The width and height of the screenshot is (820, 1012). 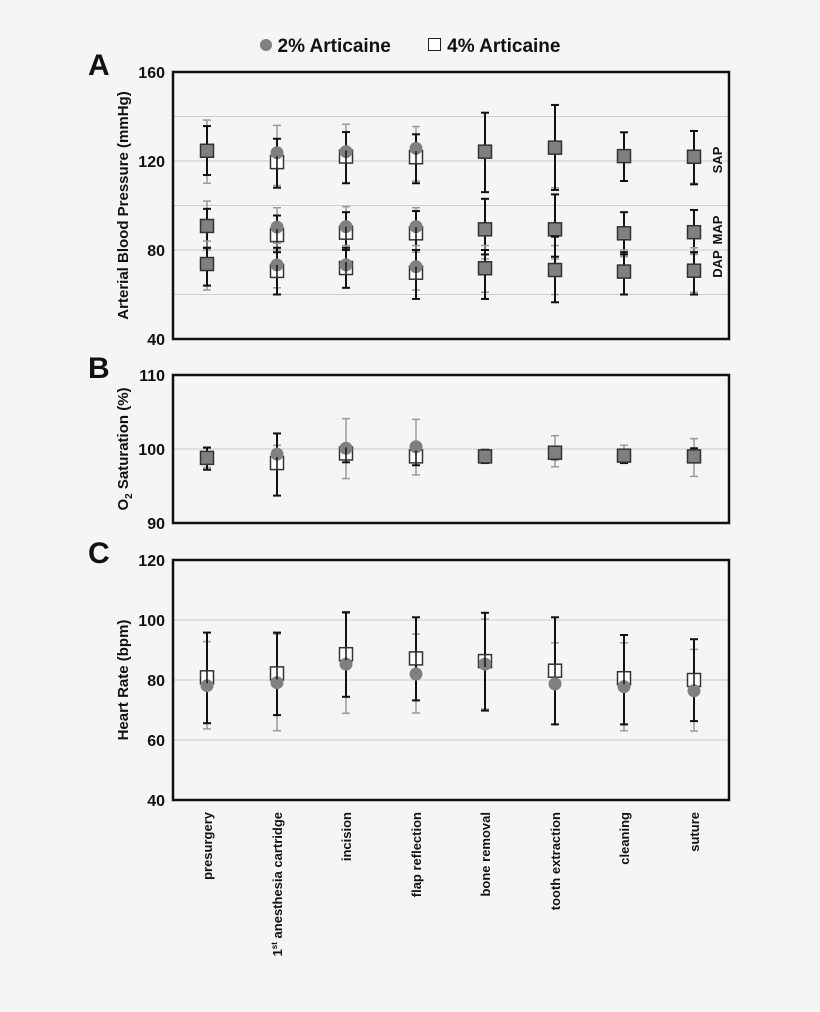 What do you see at coordinates (555, 861) in the screenshot?
I see `x-category-label: tooth extraction` at bounding box center [555, 861].